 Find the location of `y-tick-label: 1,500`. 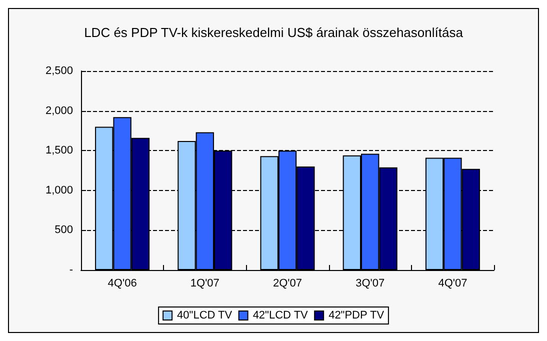

y-tick-label: 1,500 is located at coordinates (59, 150).